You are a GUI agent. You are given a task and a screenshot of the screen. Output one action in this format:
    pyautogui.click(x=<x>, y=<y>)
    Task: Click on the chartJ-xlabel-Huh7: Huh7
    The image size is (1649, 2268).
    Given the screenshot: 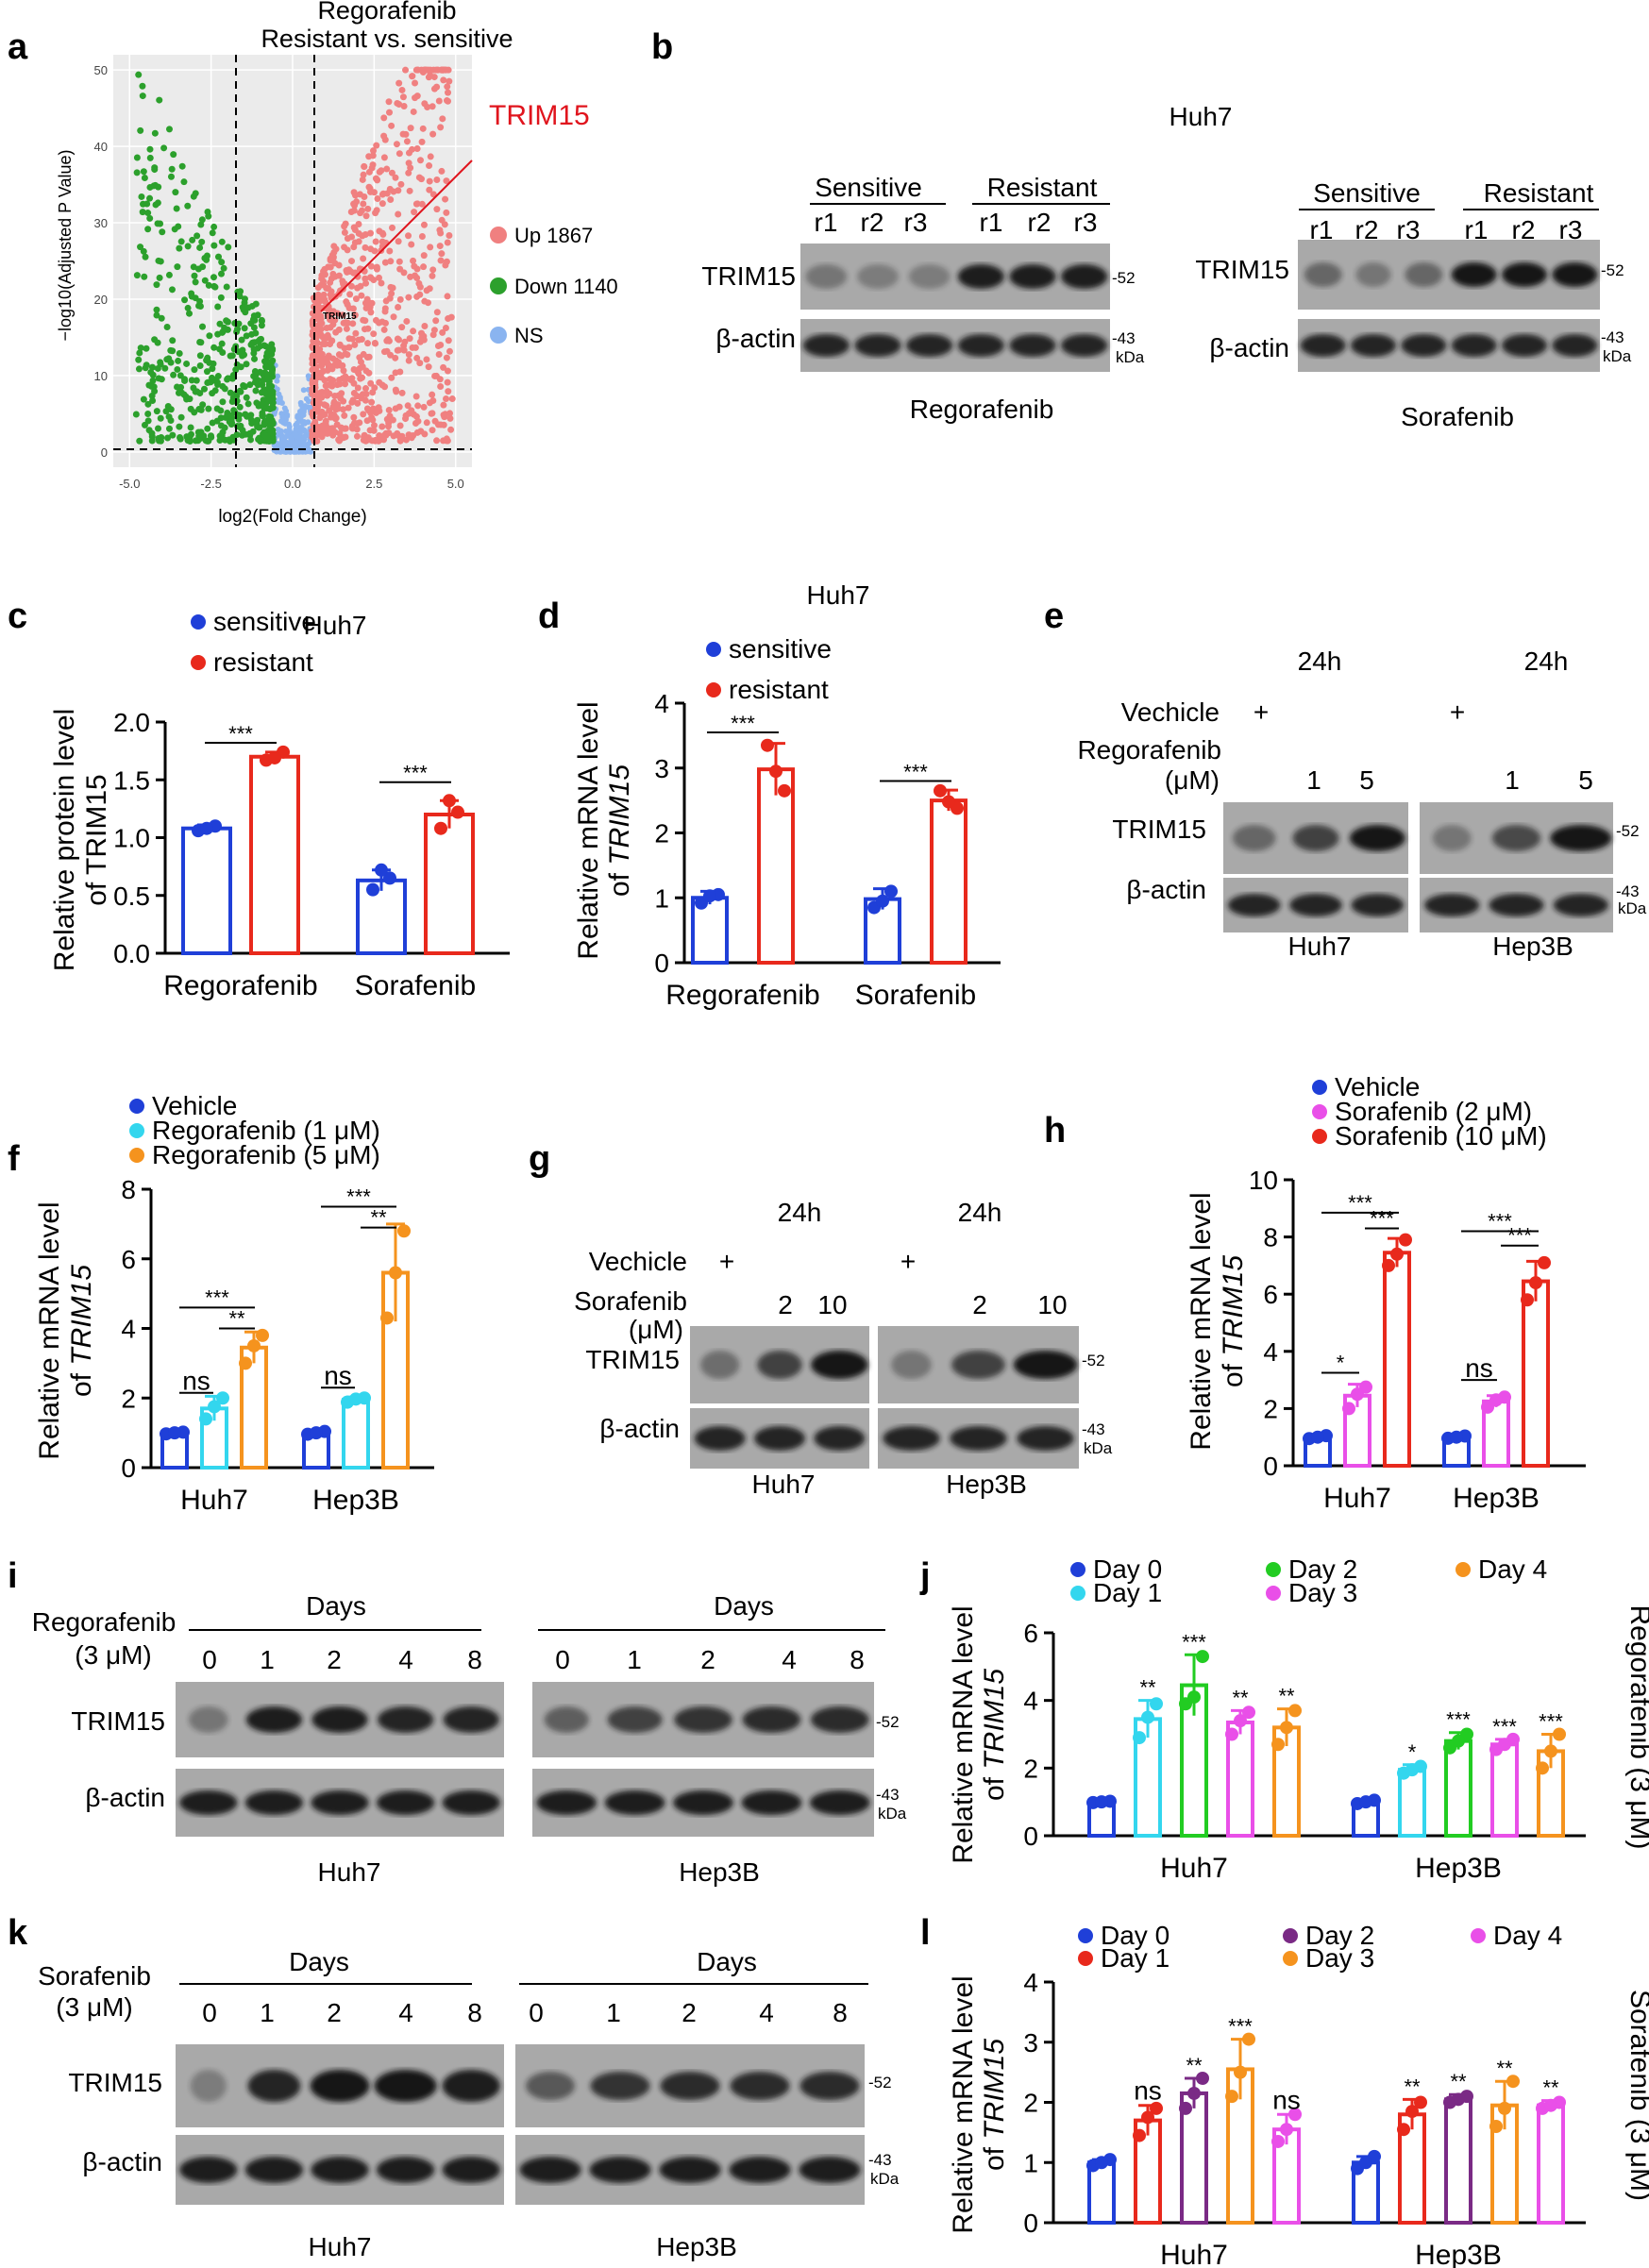 What is the action you would take?
    pyautogui.click(x=1194, y=1868)
    